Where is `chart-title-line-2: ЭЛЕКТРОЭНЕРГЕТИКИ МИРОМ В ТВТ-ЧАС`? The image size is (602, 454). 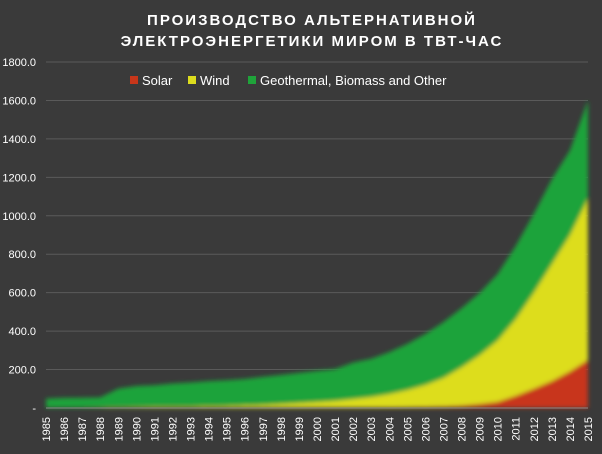
chart-title-line-2: ЭЛЕКТРОЭНЕРГЕТИКИ МИРОМ В ТВТ-ЧАС is located at coordinates (312, 41).